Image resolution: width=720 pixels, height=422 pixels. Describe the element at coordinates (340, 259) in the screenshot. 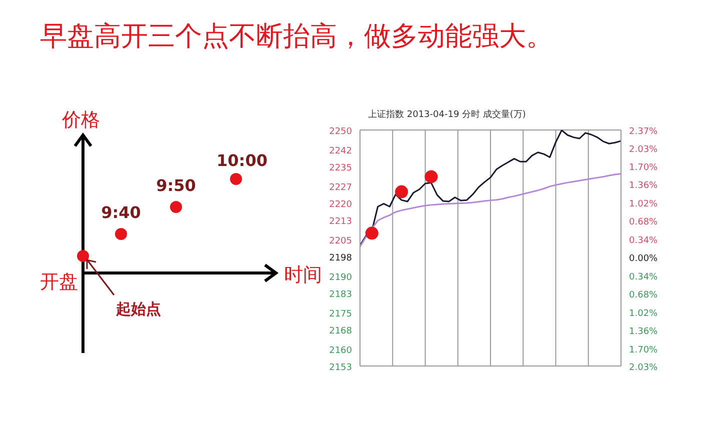

I see `y-tick-label: 2198` at that location.